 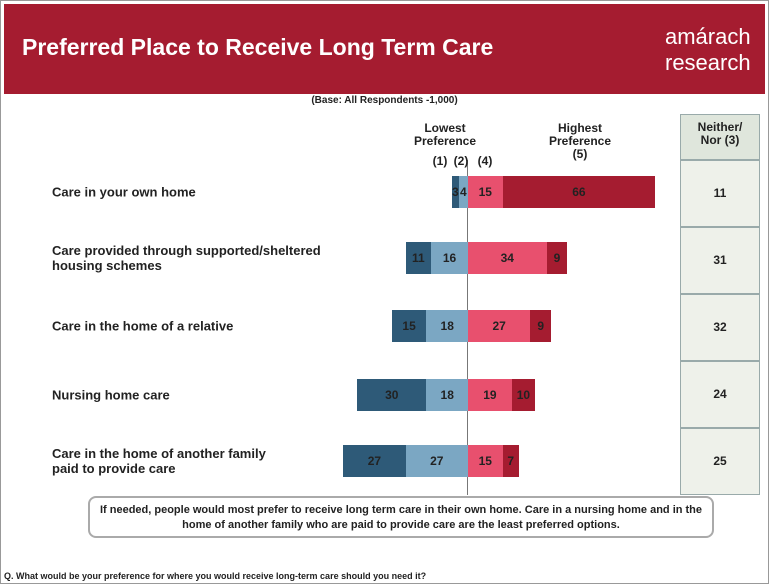 What do you see at coordinates (461, 161) in the screenshot?
I see `series-label: (2)` at bounding box center [461, 161].